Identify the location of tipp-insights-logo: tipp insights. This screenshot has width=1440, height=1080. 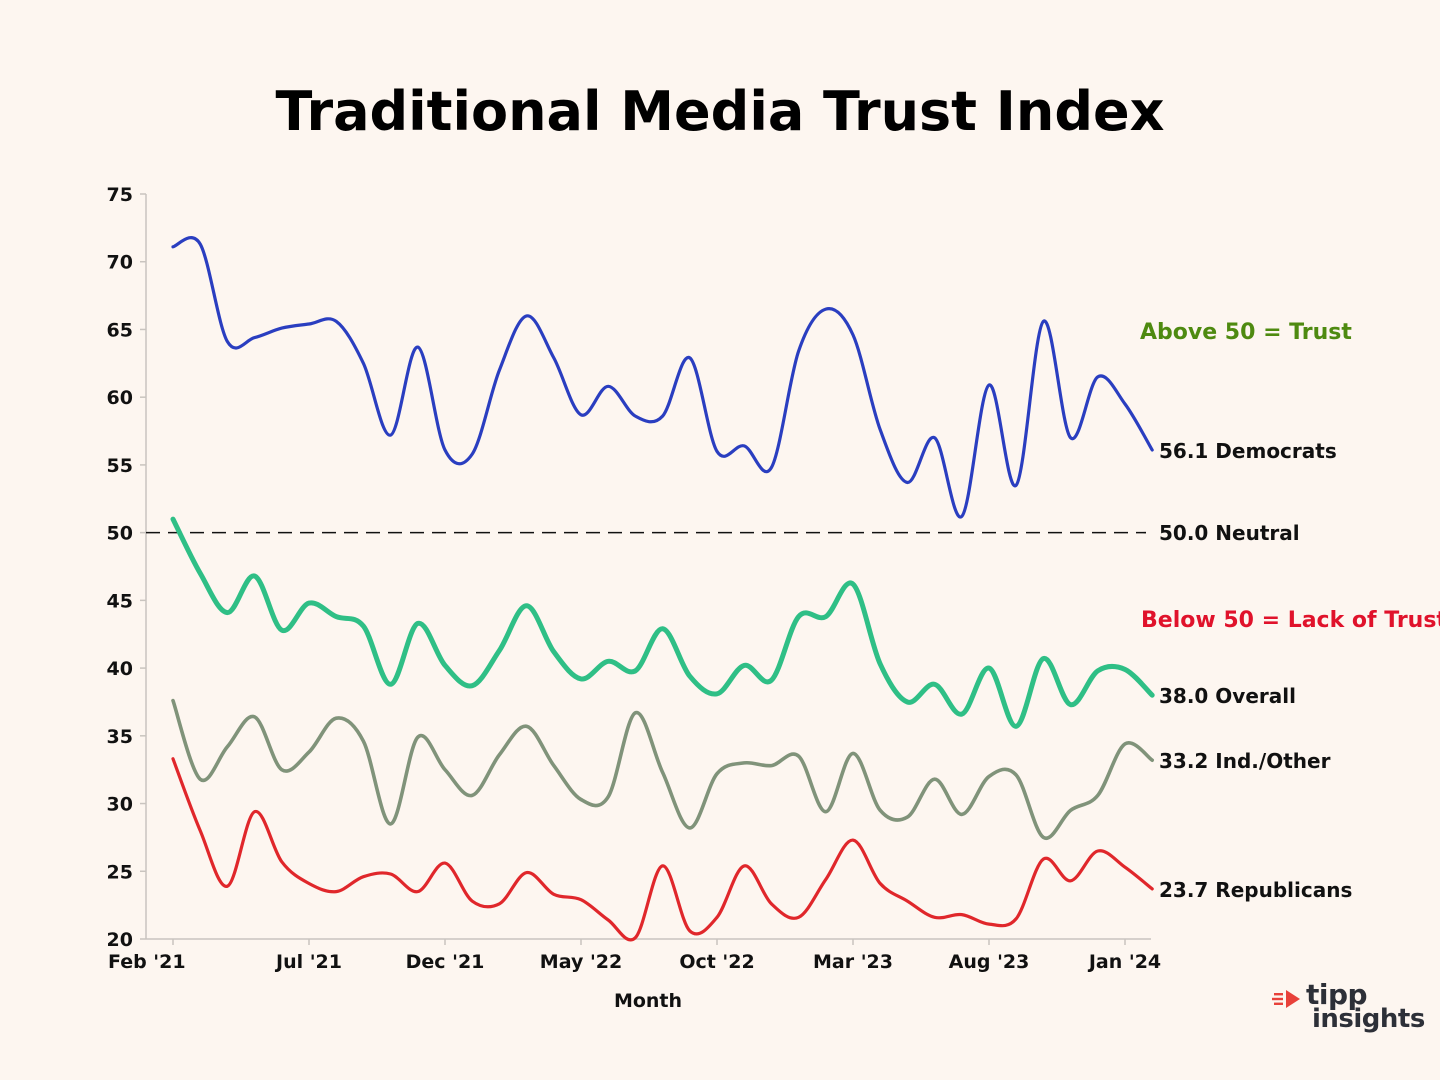
(1352, 1009).